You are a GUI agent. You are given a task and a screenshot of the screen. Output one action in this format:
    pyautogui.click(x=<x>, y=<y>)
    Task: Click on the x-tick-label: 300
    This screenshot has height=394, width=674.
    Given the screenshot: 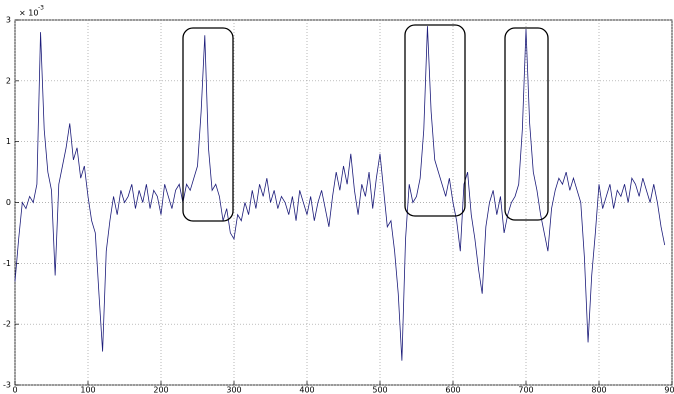 What is the action you would take?
    pyautogui.click(x=233, y=390)
    